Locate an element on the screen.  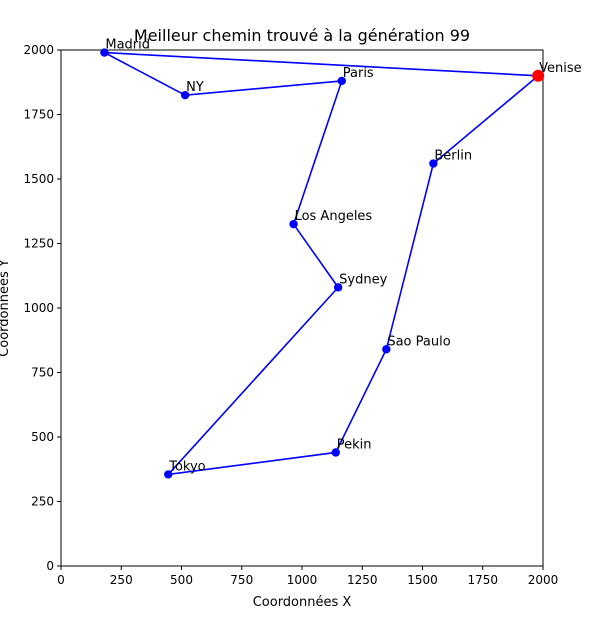
city-label: Los Angeles is located at coordinates (334, 216).